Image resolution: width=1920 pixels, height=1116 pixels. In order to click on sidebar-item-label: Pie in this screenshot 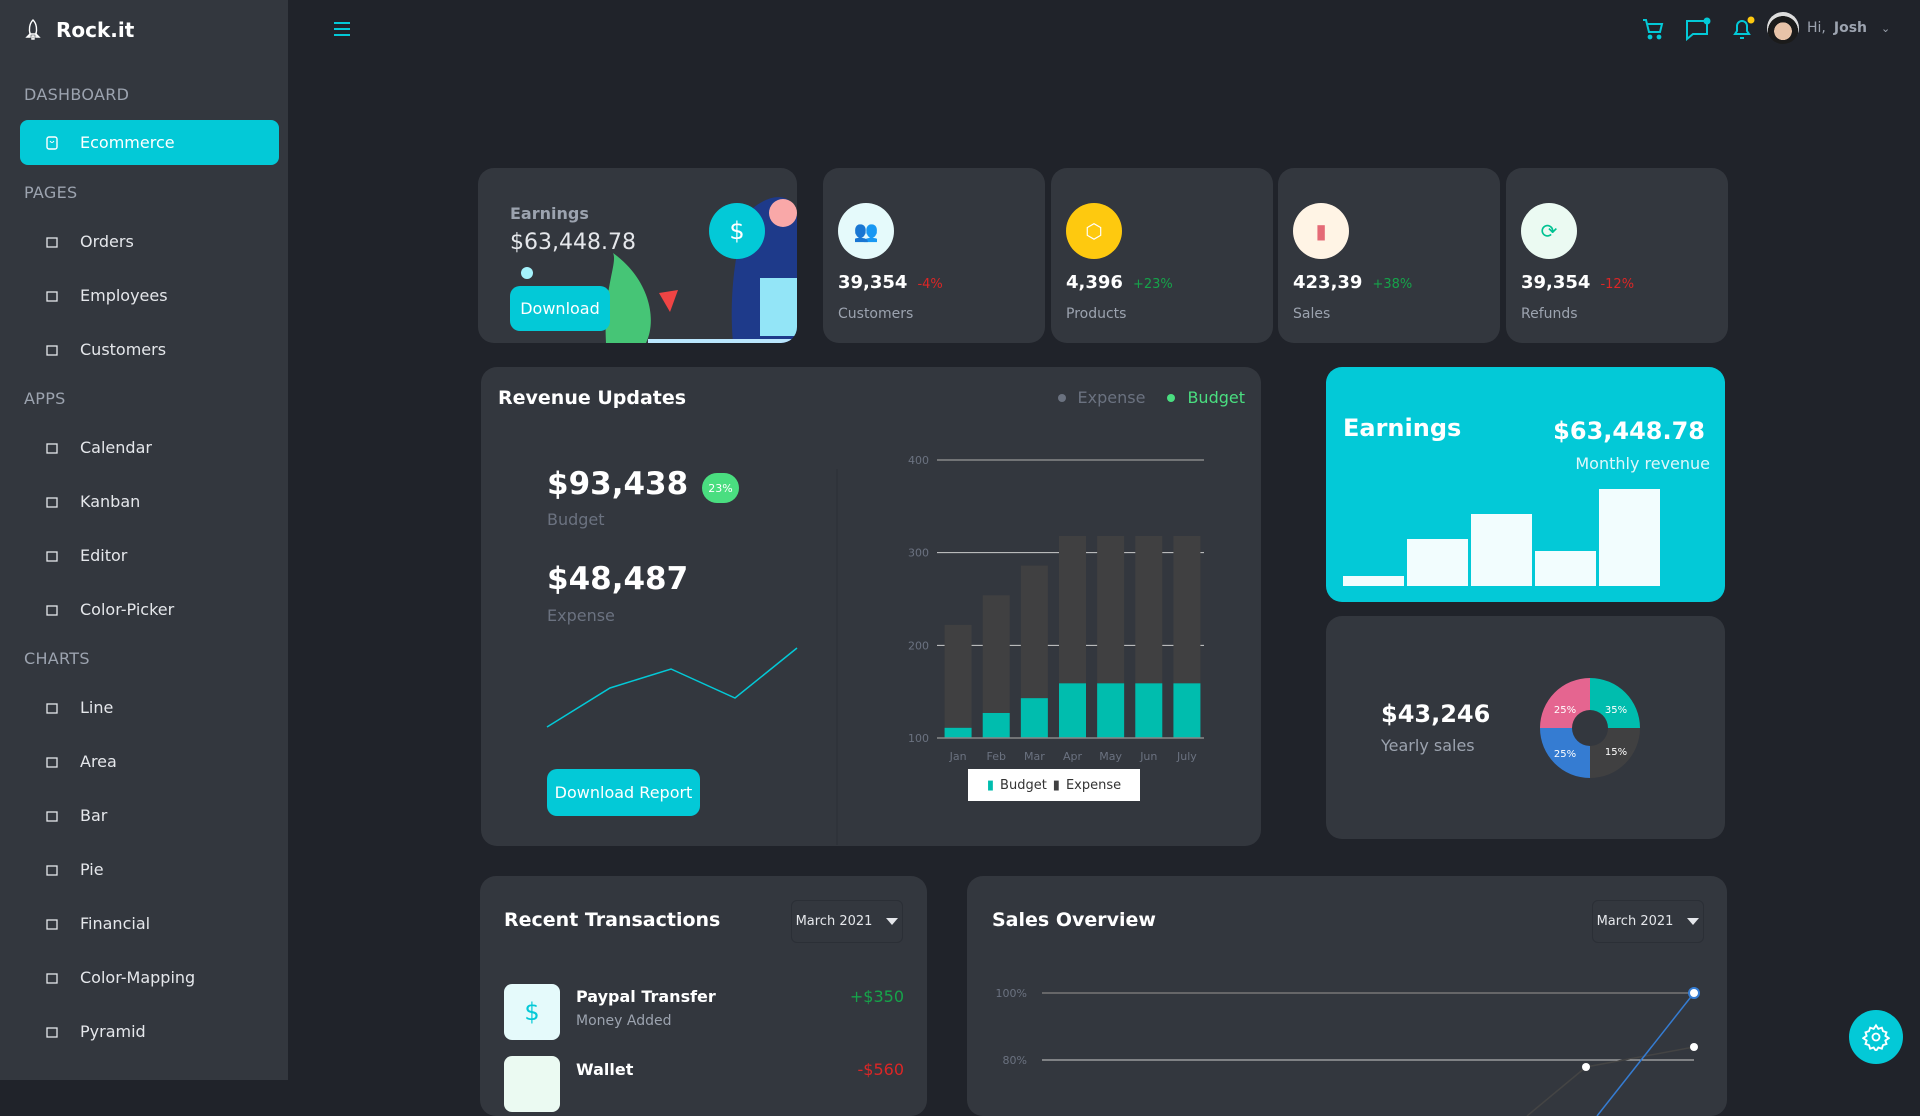, I will do `click(92, 869)`.